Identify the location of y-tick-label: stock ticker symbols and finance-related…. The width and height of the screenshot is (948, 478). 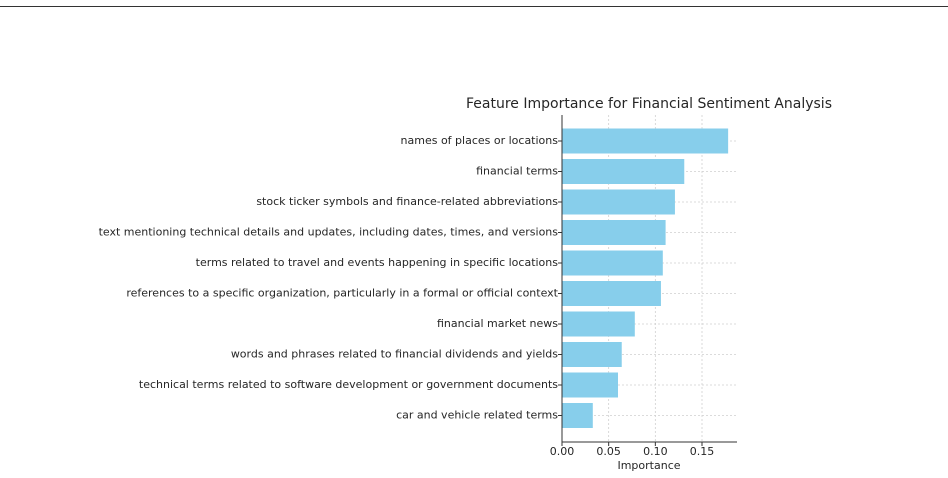
(407, 201).